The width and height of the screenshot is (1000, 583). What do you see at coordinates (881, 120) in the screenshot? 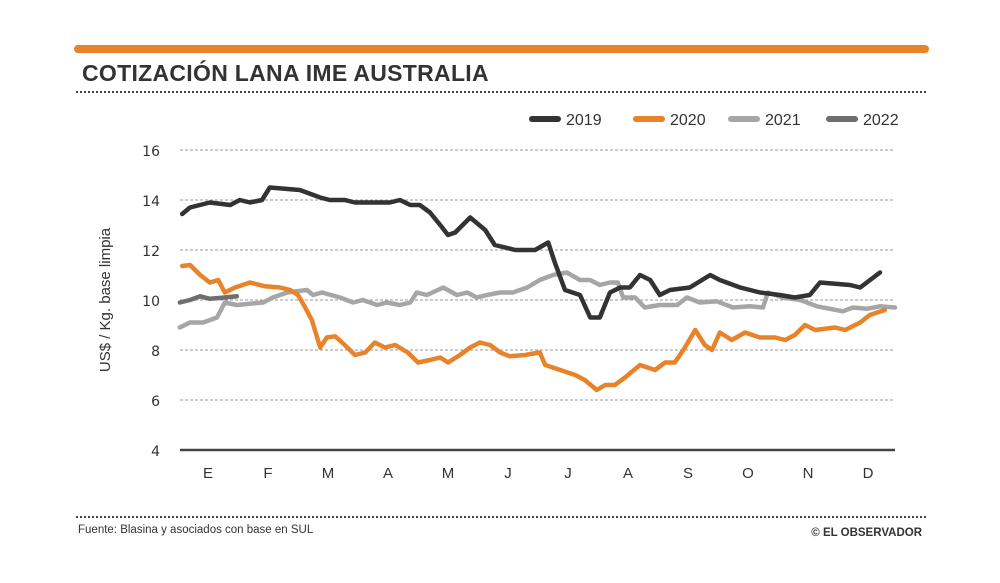
I see `legend-label-2022: 2022` at bounding box center [881, 120].